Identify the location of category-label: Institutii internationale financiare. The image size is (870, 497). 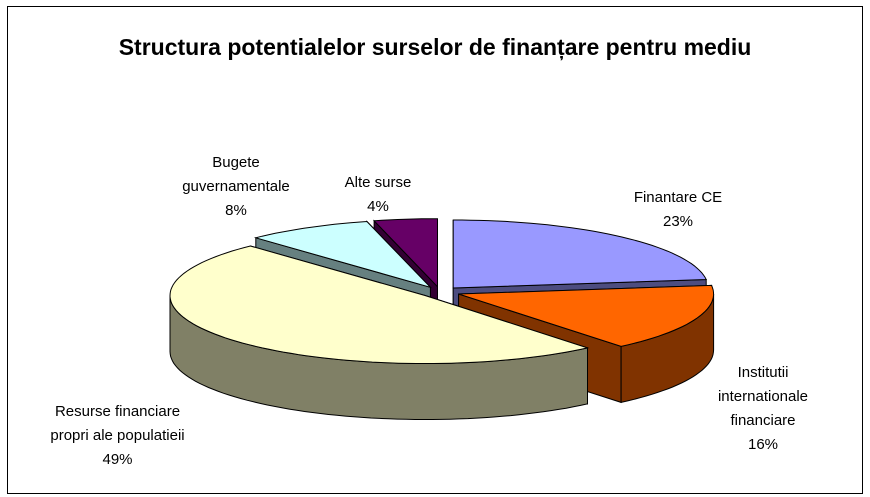
(763, 396).